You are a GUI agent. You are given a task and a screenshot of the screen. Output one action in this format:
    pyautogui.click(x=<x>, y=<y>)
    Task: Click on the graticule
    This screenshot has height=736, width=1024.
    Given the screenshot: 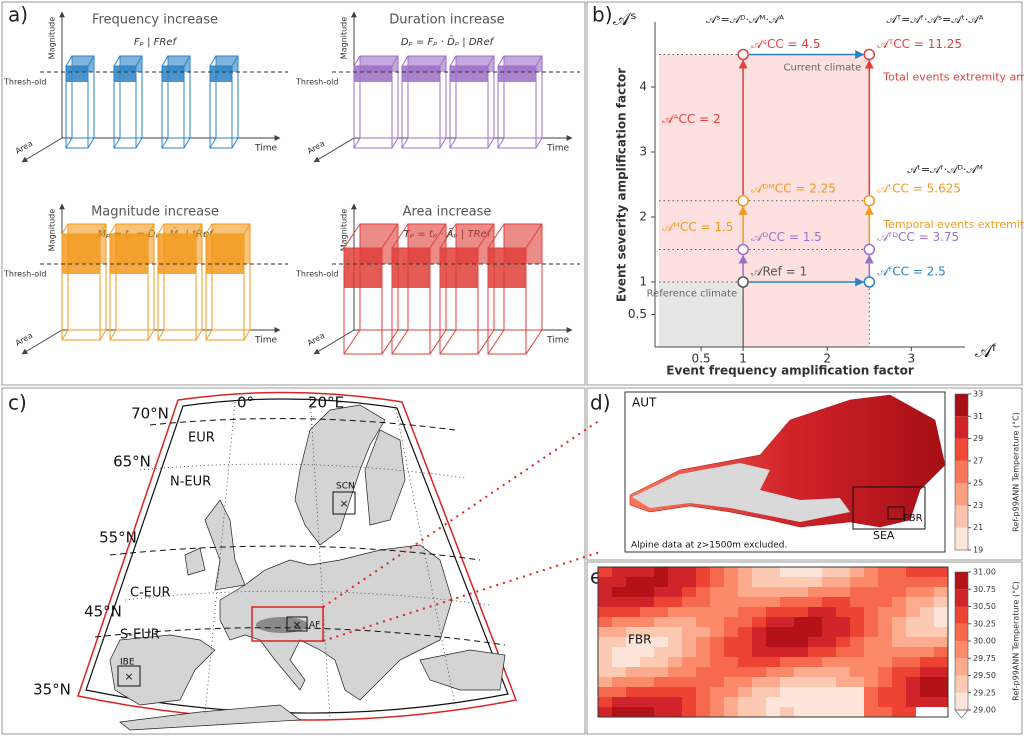 What is the action you would take?
    pyautogui.click(x=320, y=557)
    